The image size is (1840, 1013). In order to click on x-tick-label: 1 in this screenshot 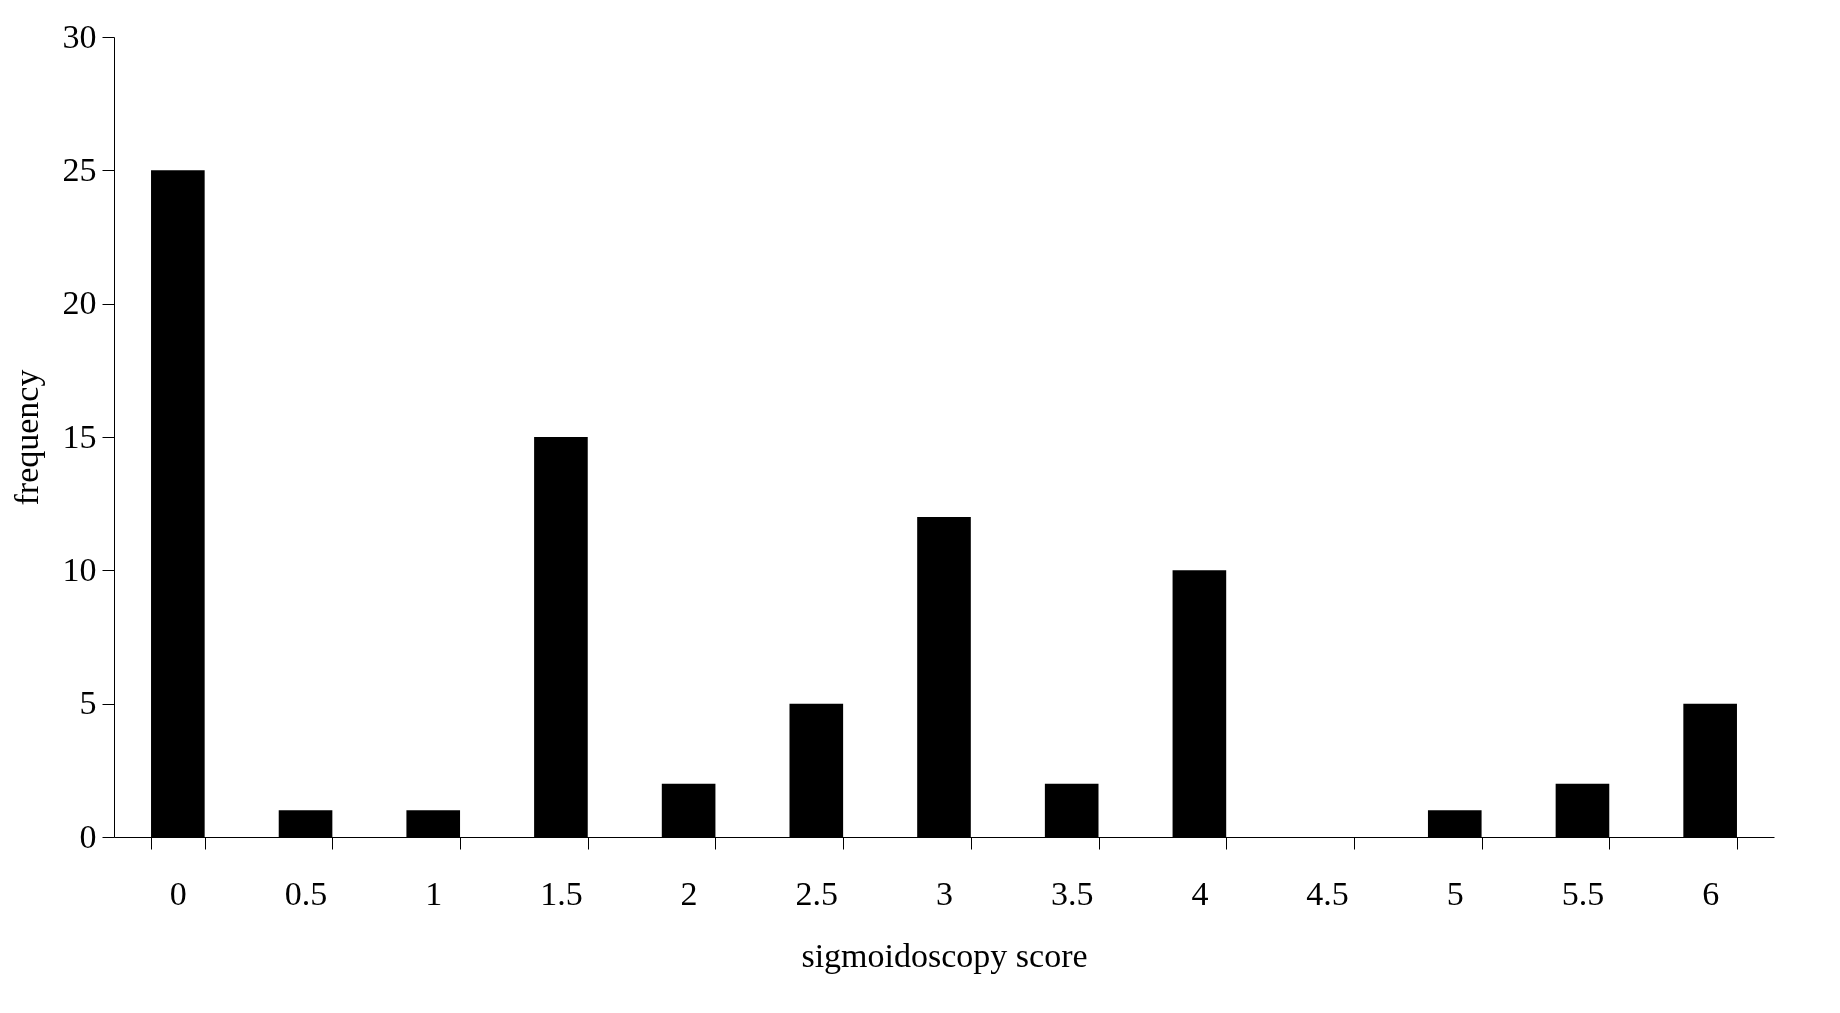, I will do `click(434, 893)`.